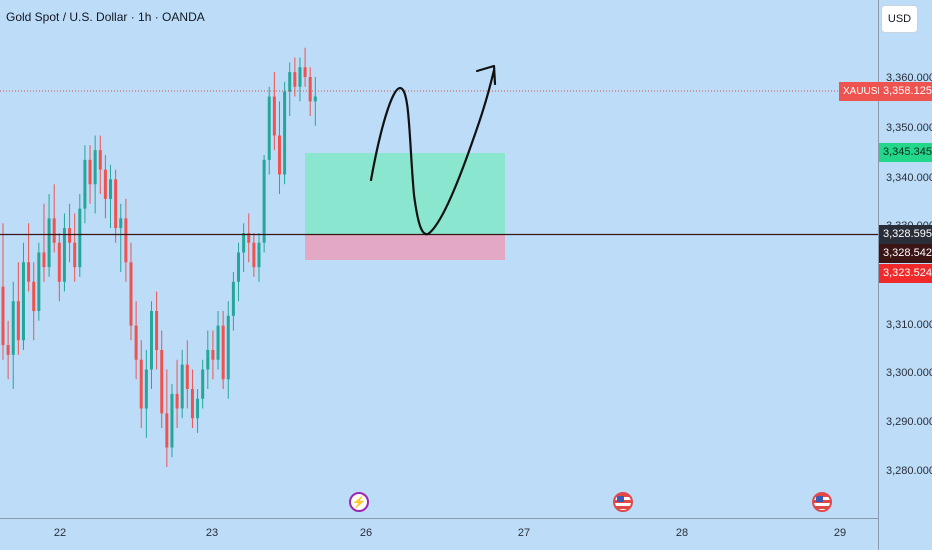 This screenshot has height=550, width=932. What do you see at coordinates (909, 471) in the screenshot?
I see `price-tick: 3,280.000` at bounding box center [909, 471].